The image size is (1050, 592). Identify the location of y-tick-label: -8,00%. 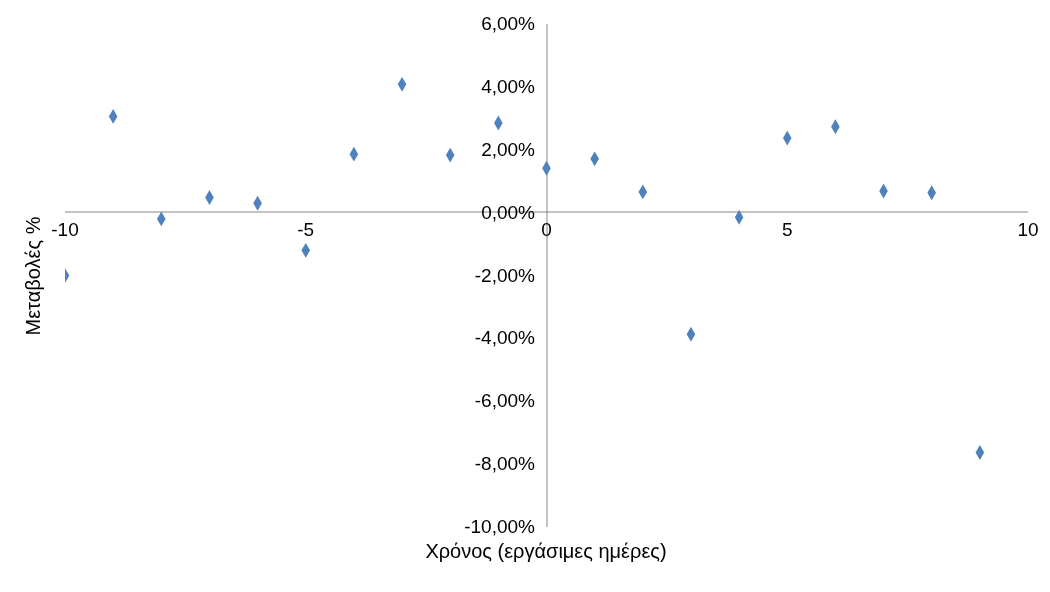
(505, 464).